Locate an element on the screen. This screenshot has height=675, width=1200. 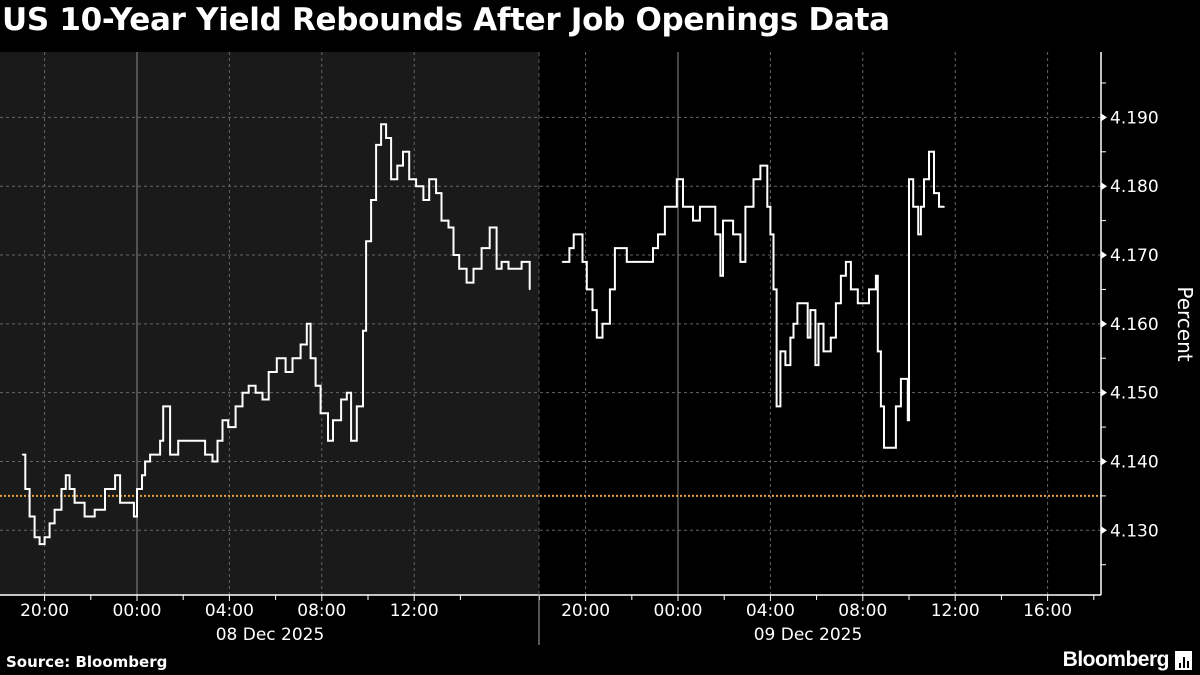
y-tick-label: 4.160 is located at coordinates (1134, 325).